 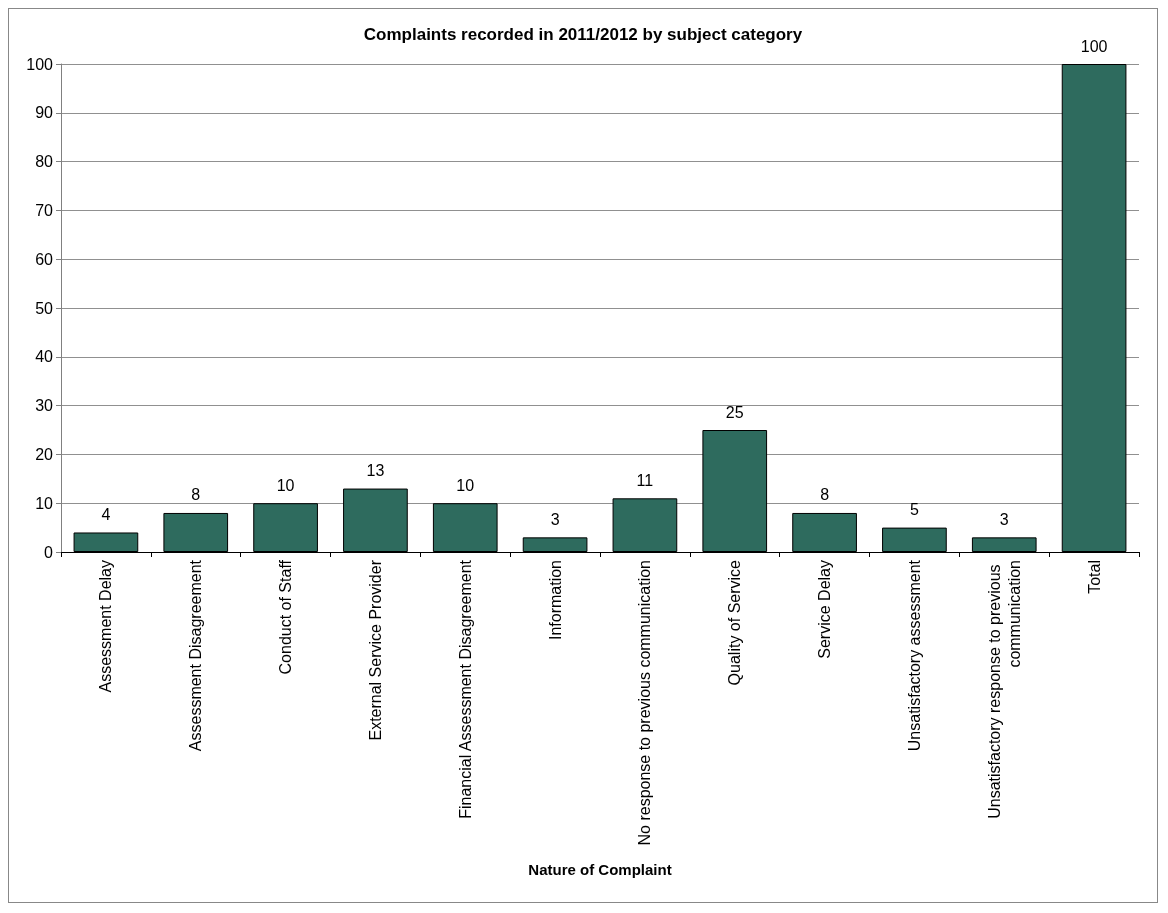 What do you see at coordinates (825, 609) in the screenshot?
I see `x-tick-label: Service Delay` at bounding box center [825, 609].